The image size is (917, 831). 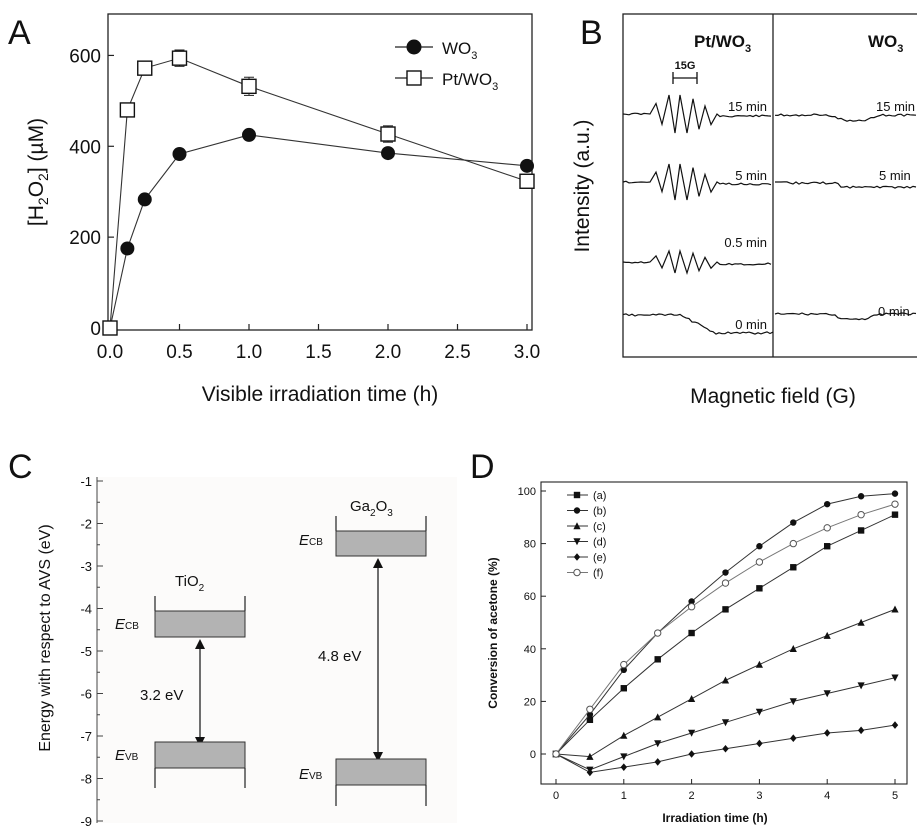 I want to click on trace-label-wo3-15min: 15 min, so click(x=895, y=106).